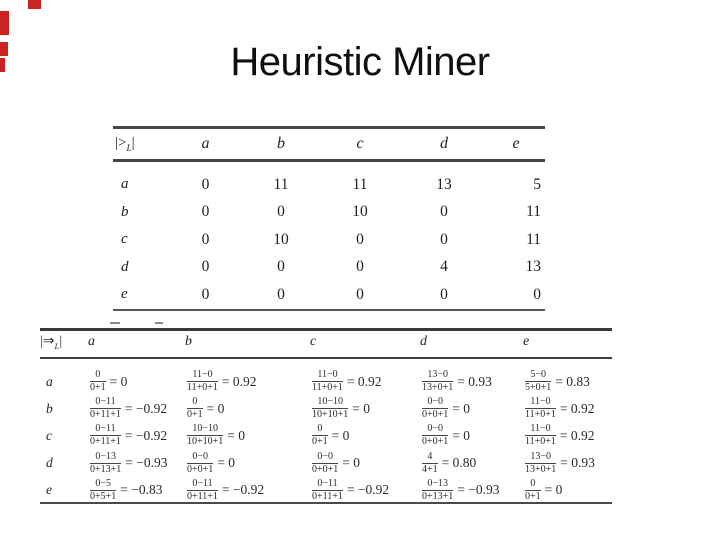  What do you see at coordinates (91, 341) in the screenshot?
I see `table2-col-header: a` at bounding box center [91, 341].